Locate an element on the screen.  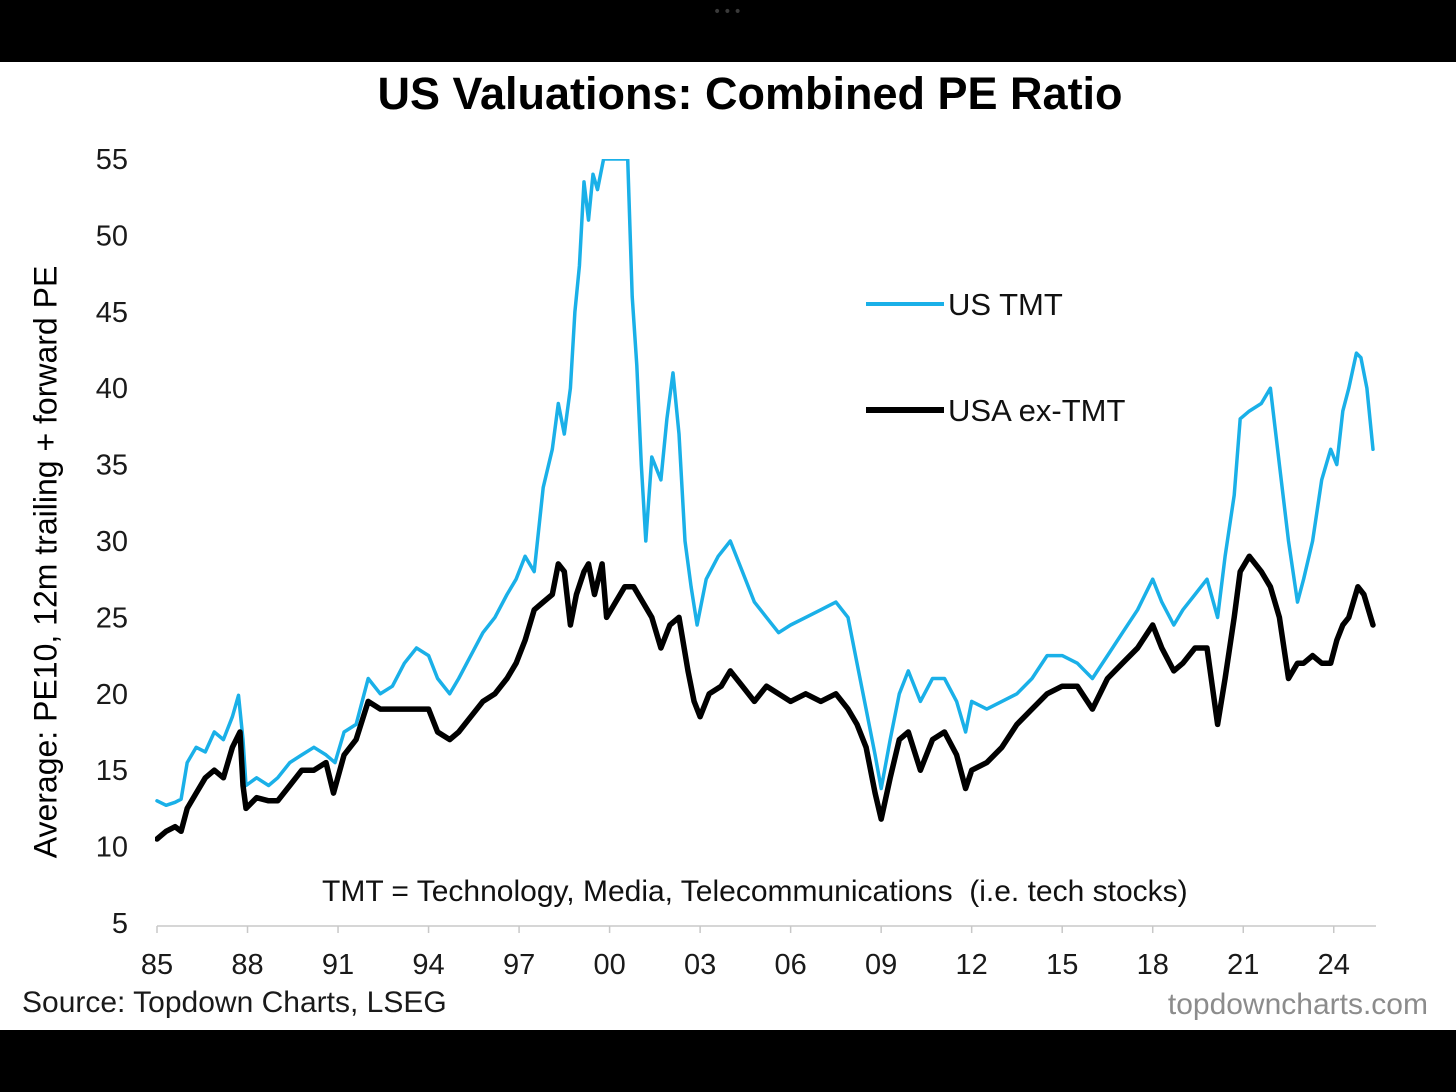
source-note: Source: Topdown Charts, LSEG is located at coordinates (234, 1002).